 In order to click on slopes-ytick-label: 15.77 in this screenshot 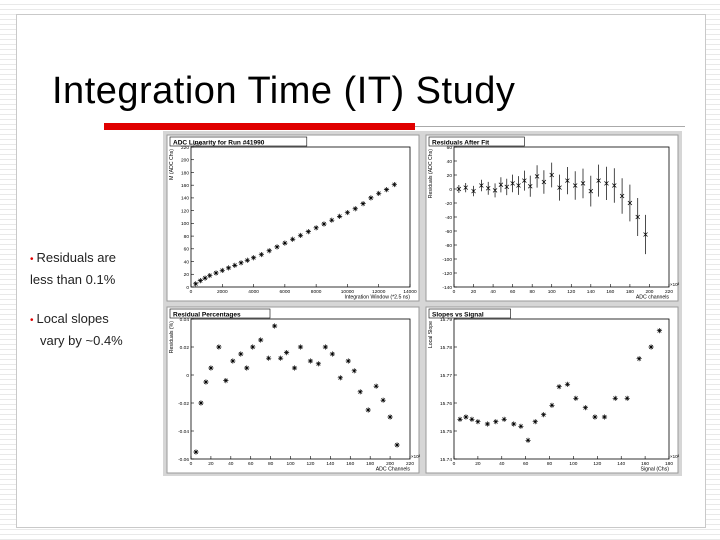, I will do `click(446, 376)`.